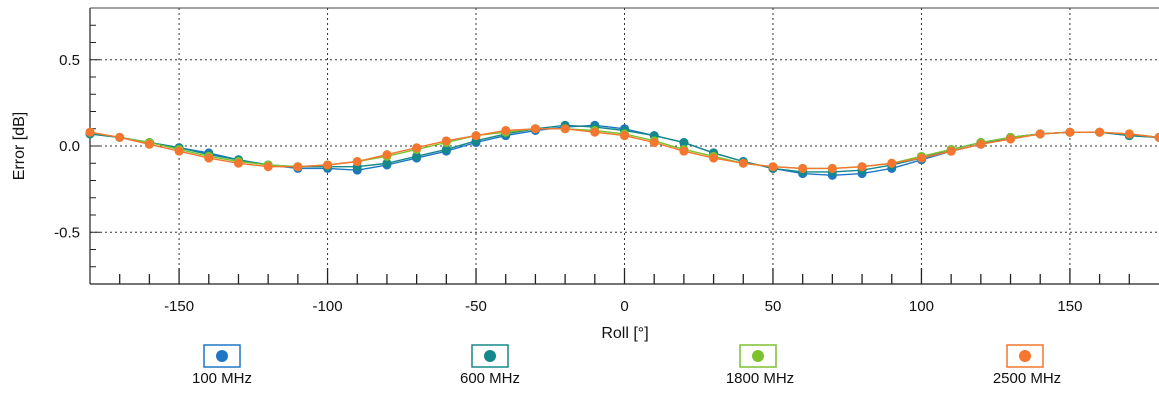 This screenshot has width=1159, height=394. Describe the element at coordinates (624, 333) in the screenshot. I see `x-axis-title: Roll [°]` at that location.